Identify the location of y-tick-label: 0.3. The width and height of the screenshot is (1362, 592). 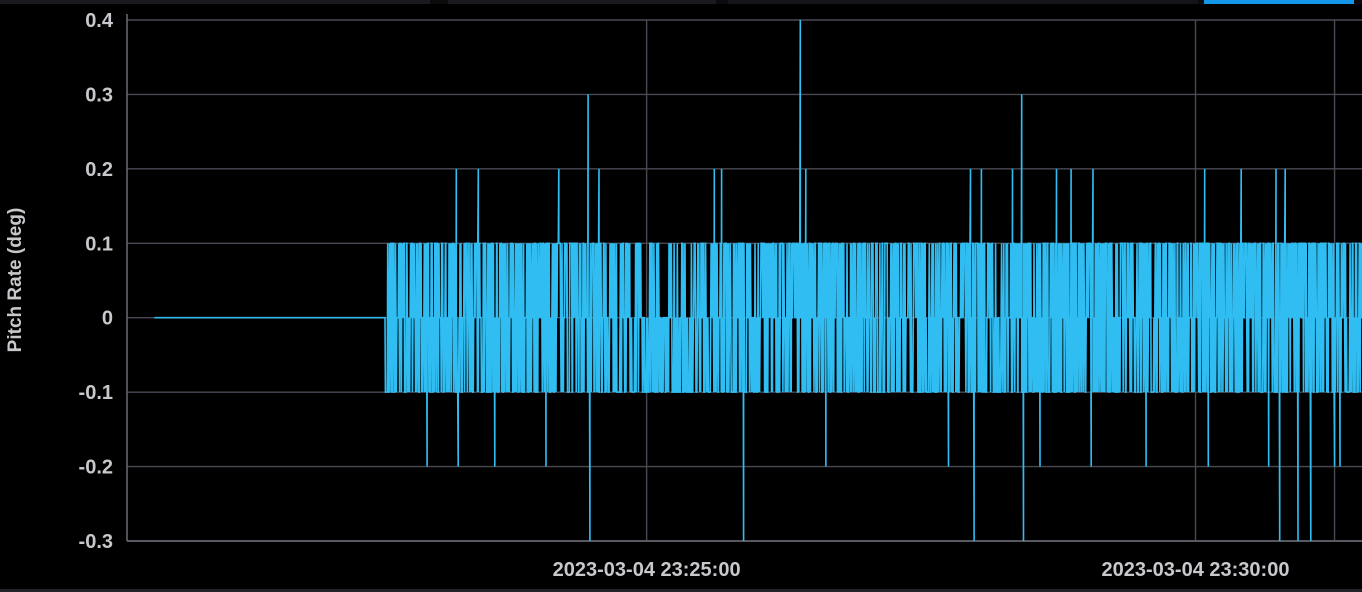
(99, 95).